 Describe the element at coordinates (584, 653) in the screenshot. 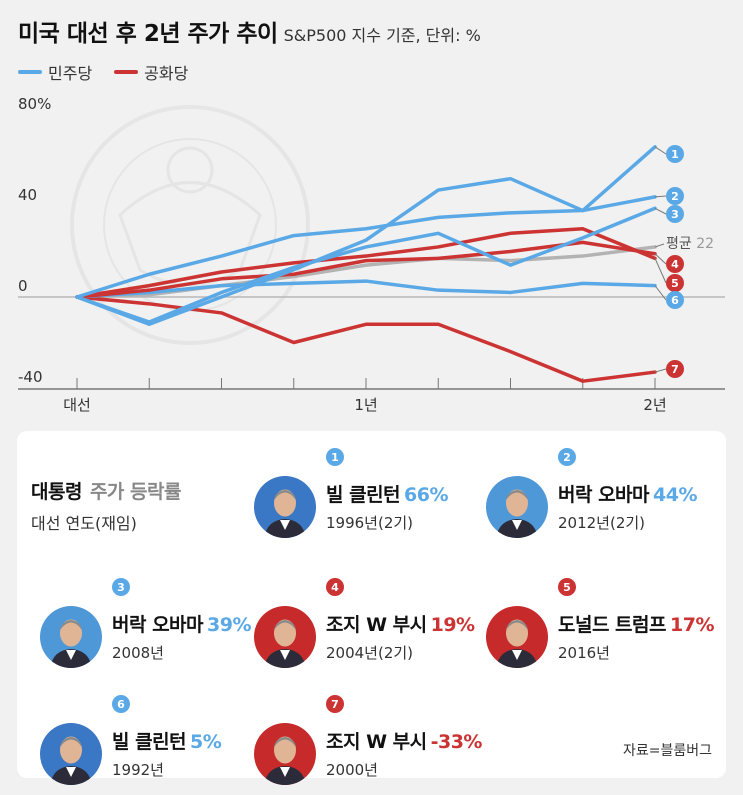

I see `election-year: 2016년` at that location.